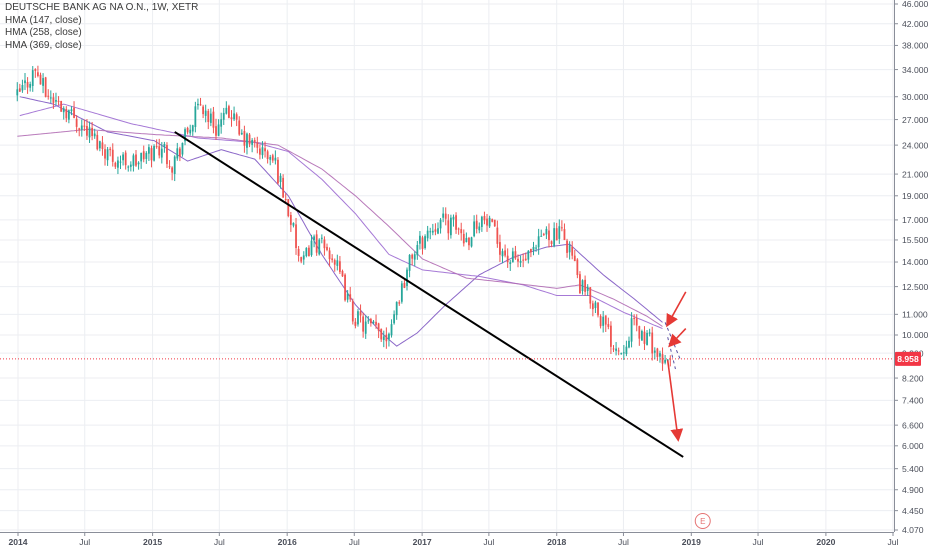 The width and height of the screenshot is (932, 555). What do you see at coordinates (702, 521) in the screenshot?
I see `earnings-marker-label: E` at bounding box center [702, 521].